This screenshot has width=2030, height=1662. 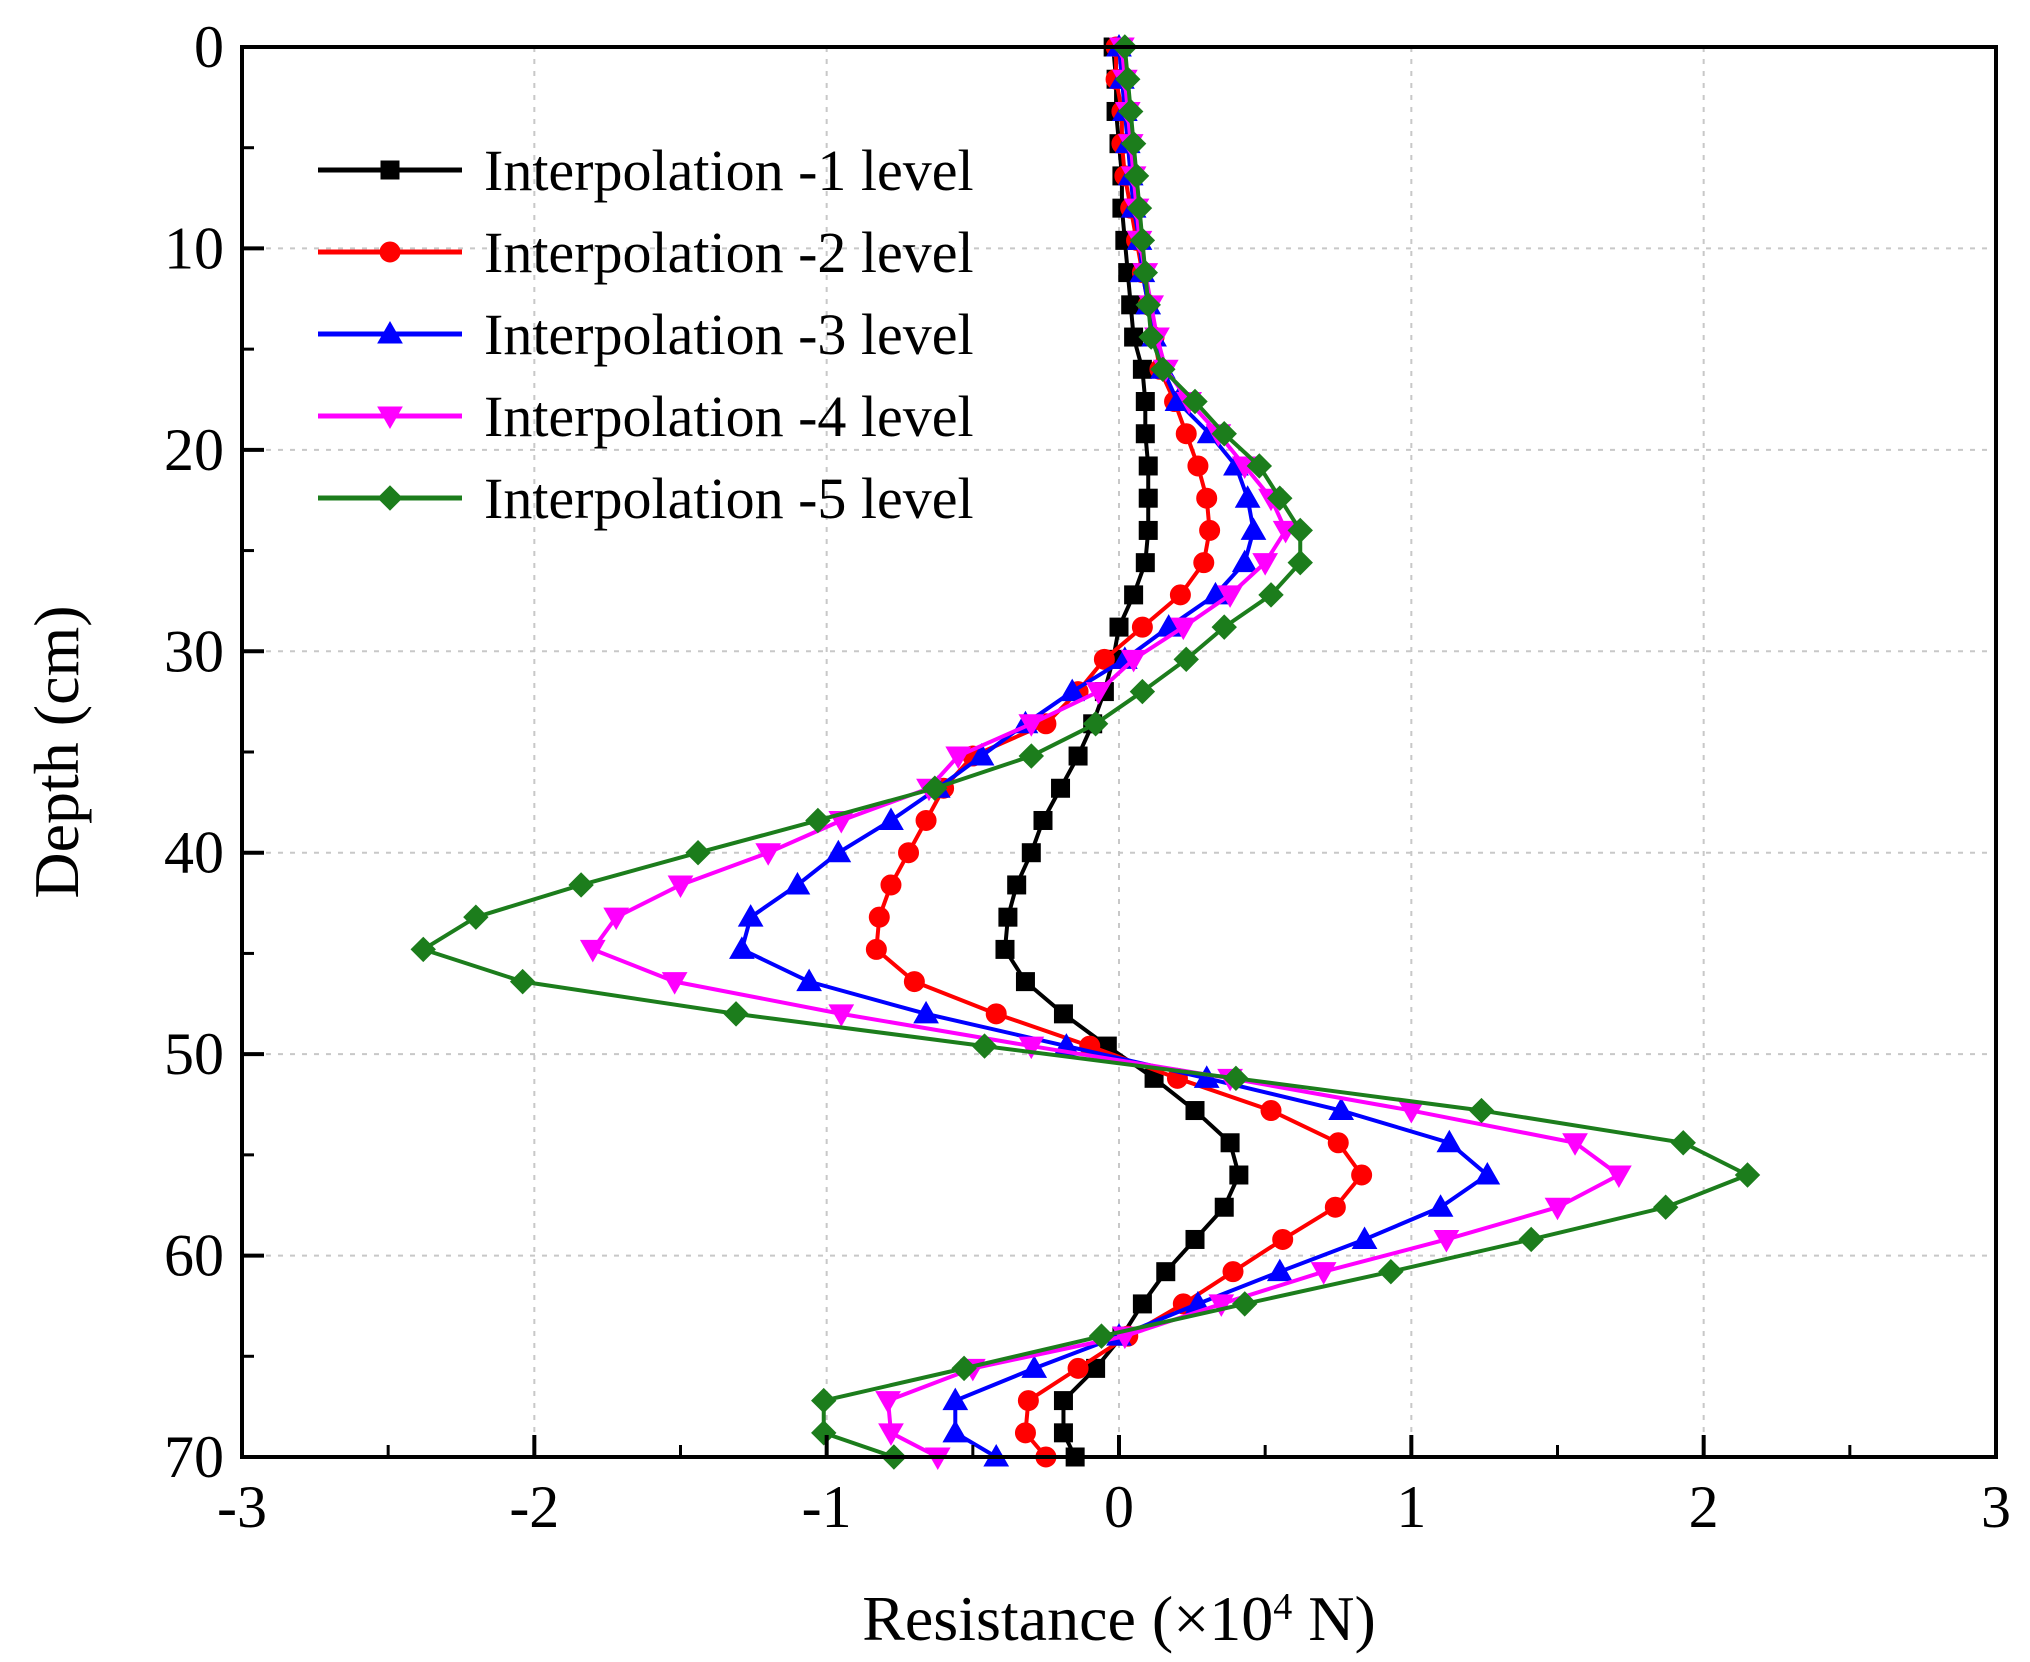 What do you see at coordinates (1119, 1618) in the screenshot?
I see `x-axis-title: Resistance (×104 N)` at bounding box center [1119, 1618].